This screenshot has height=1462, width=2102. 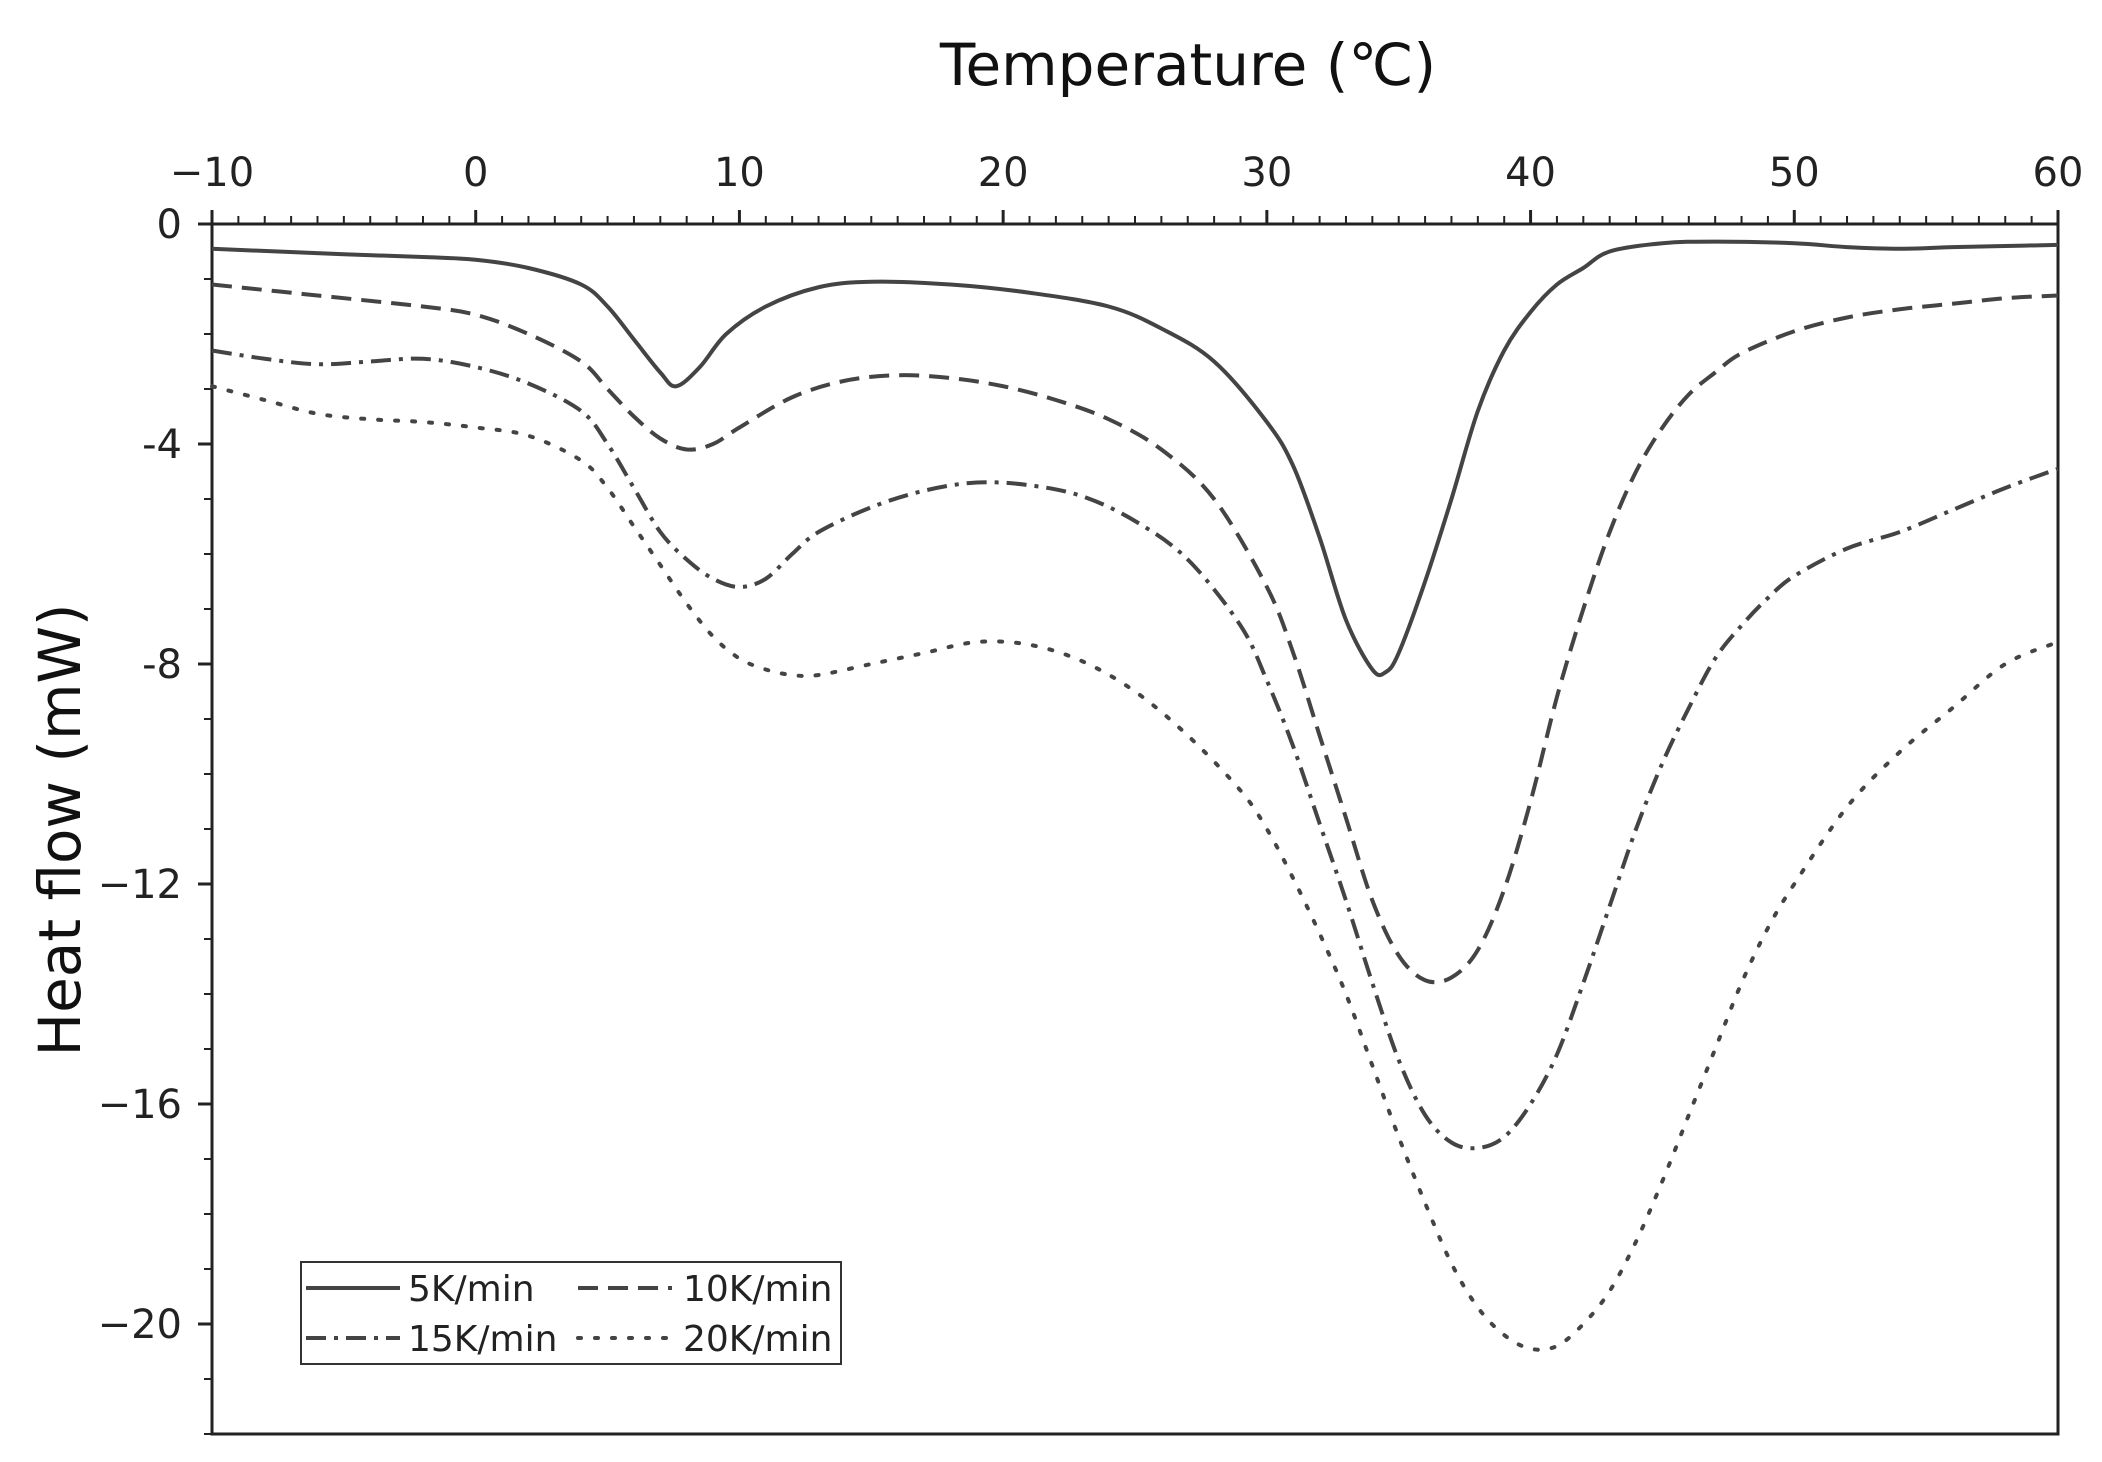 What do you see at coordinates (1530, 173) in the screenshot?
I see `x-tick-label: 40` at bounding box center [1530, 173].